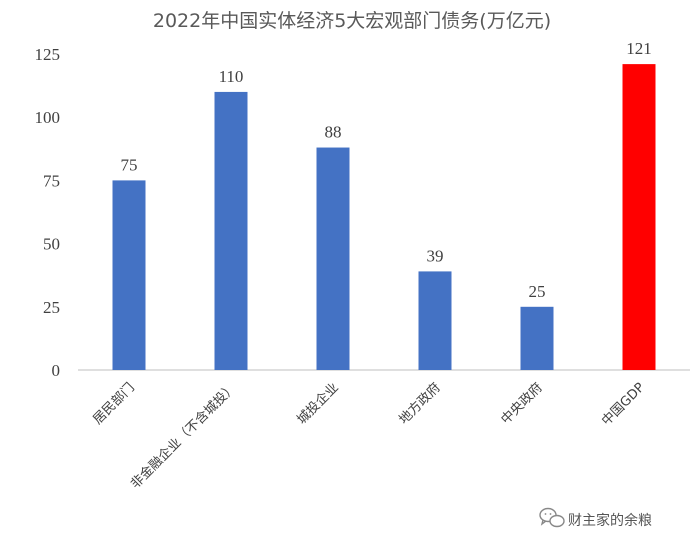 This screenshot has width=700, height=541. I want to click on x-tick-label-5: 中央政府, so click(521, 403).